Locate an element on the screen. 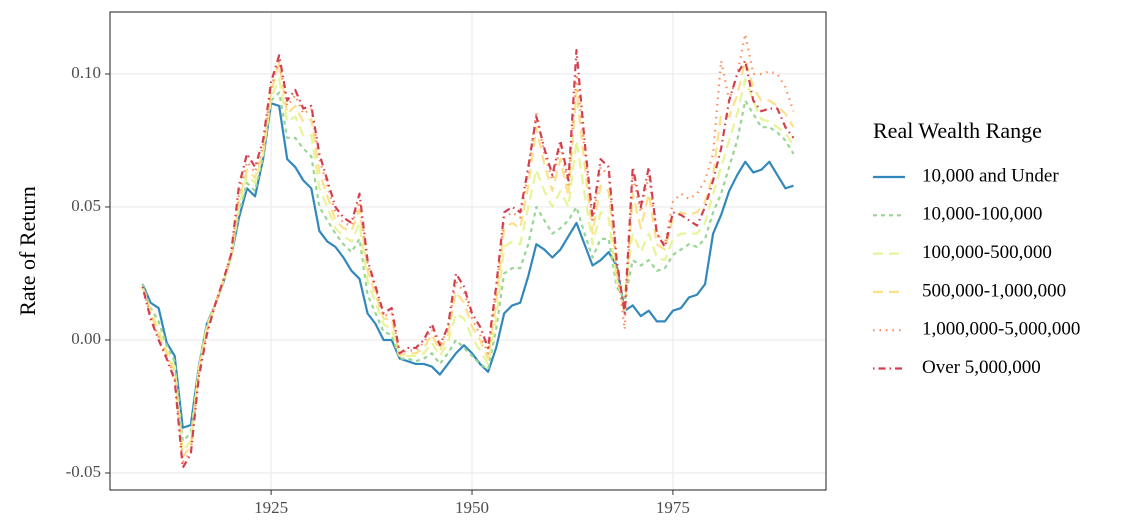 The width and height of the screenshot is (1125, 527). y-axis-title: Rate of Return is located at coordinates (27, 251).